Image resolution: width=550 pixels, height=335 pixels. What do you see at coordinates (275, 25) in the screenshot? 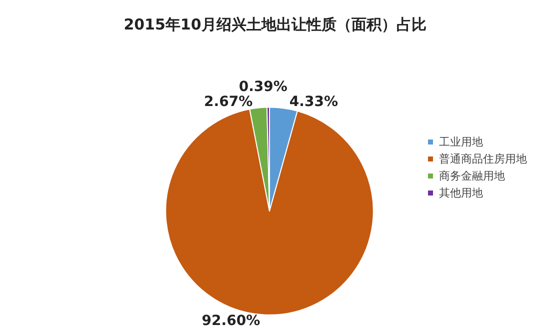
I see `chart-title: 2015年10月绍兴土地出让性质（面积）占比` at bounding box center [275, 25].